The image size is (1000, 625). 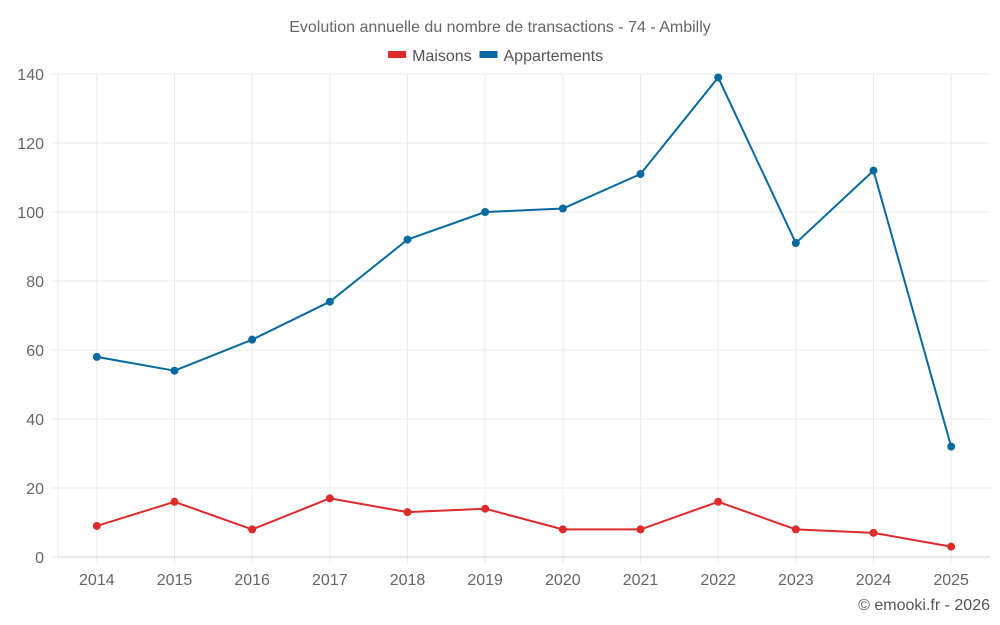 I want to click on legend-label-maisons: Maisons, so click(x=442, y=56).